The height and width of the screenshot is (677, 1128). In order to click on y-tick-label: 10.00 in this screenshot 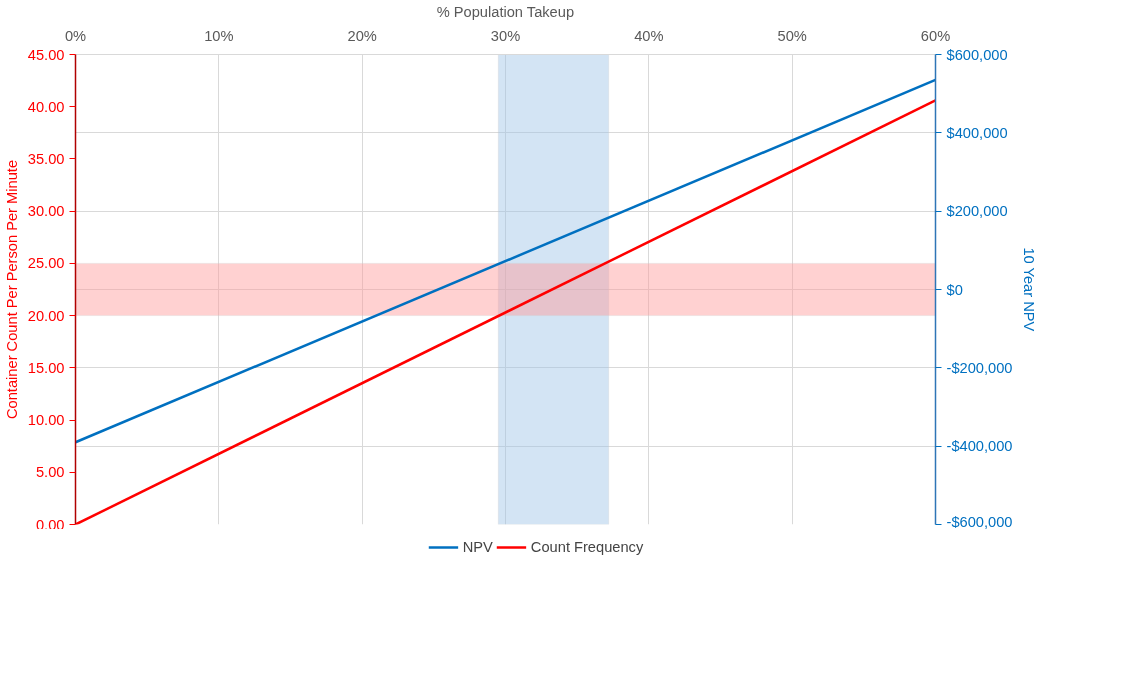, I will do `click(46, 420)`.